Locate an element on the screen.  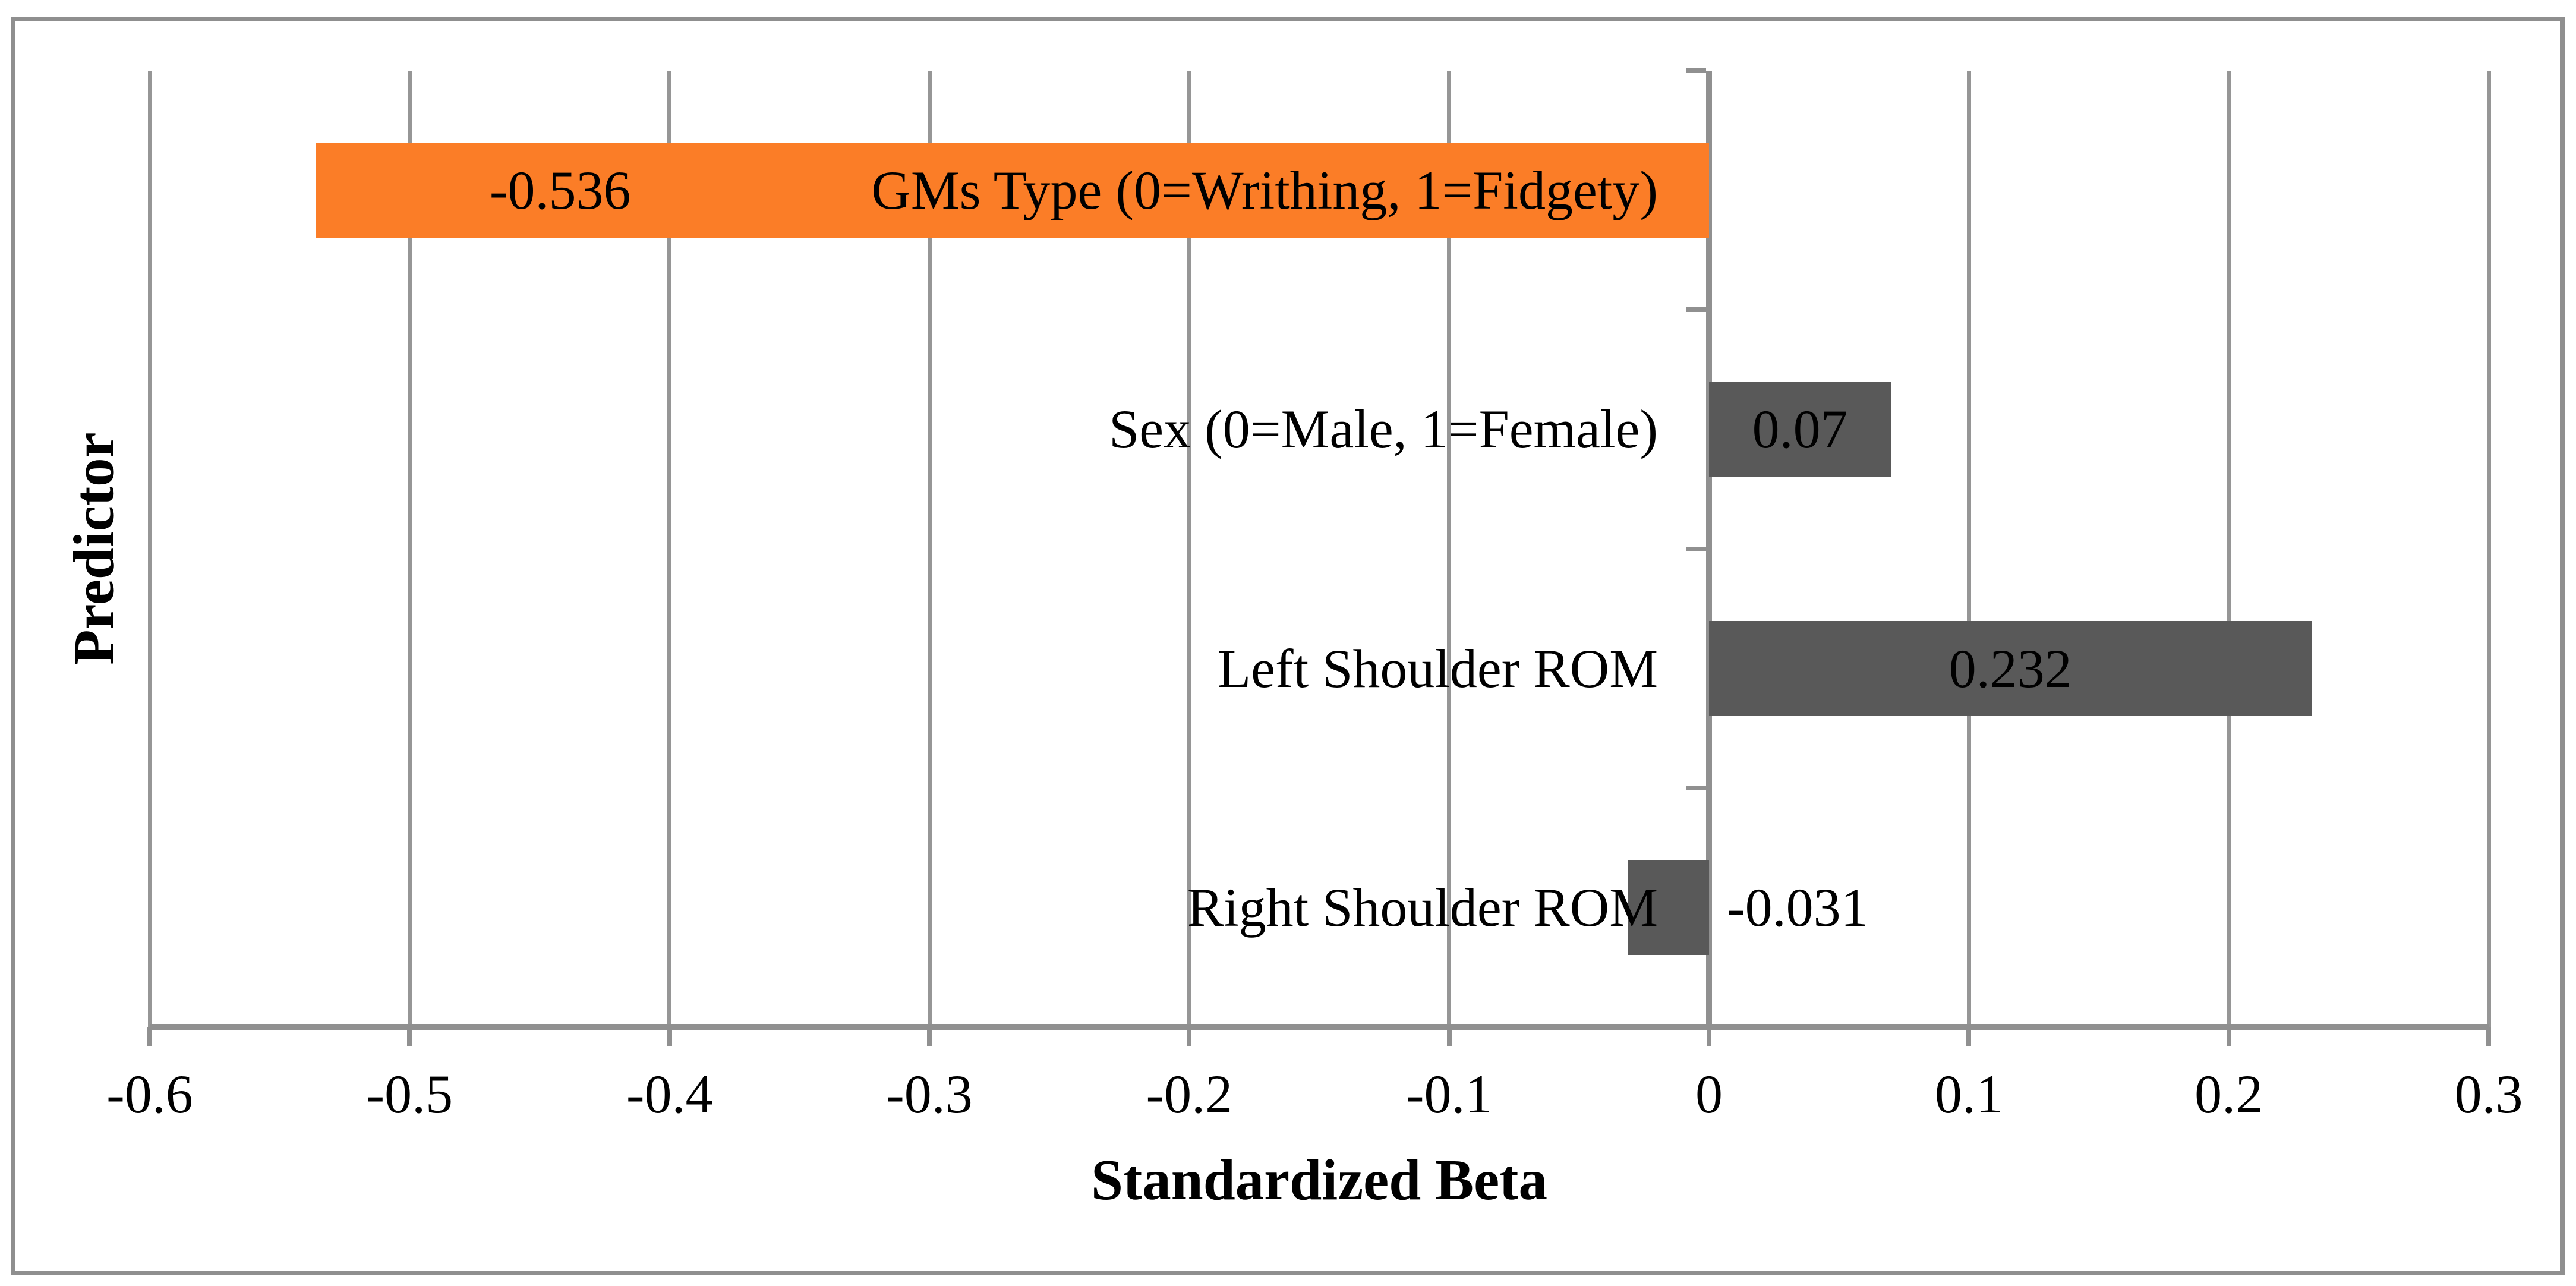
category-label: Left Shoulder ROM is located at coordinates (1438, 668).